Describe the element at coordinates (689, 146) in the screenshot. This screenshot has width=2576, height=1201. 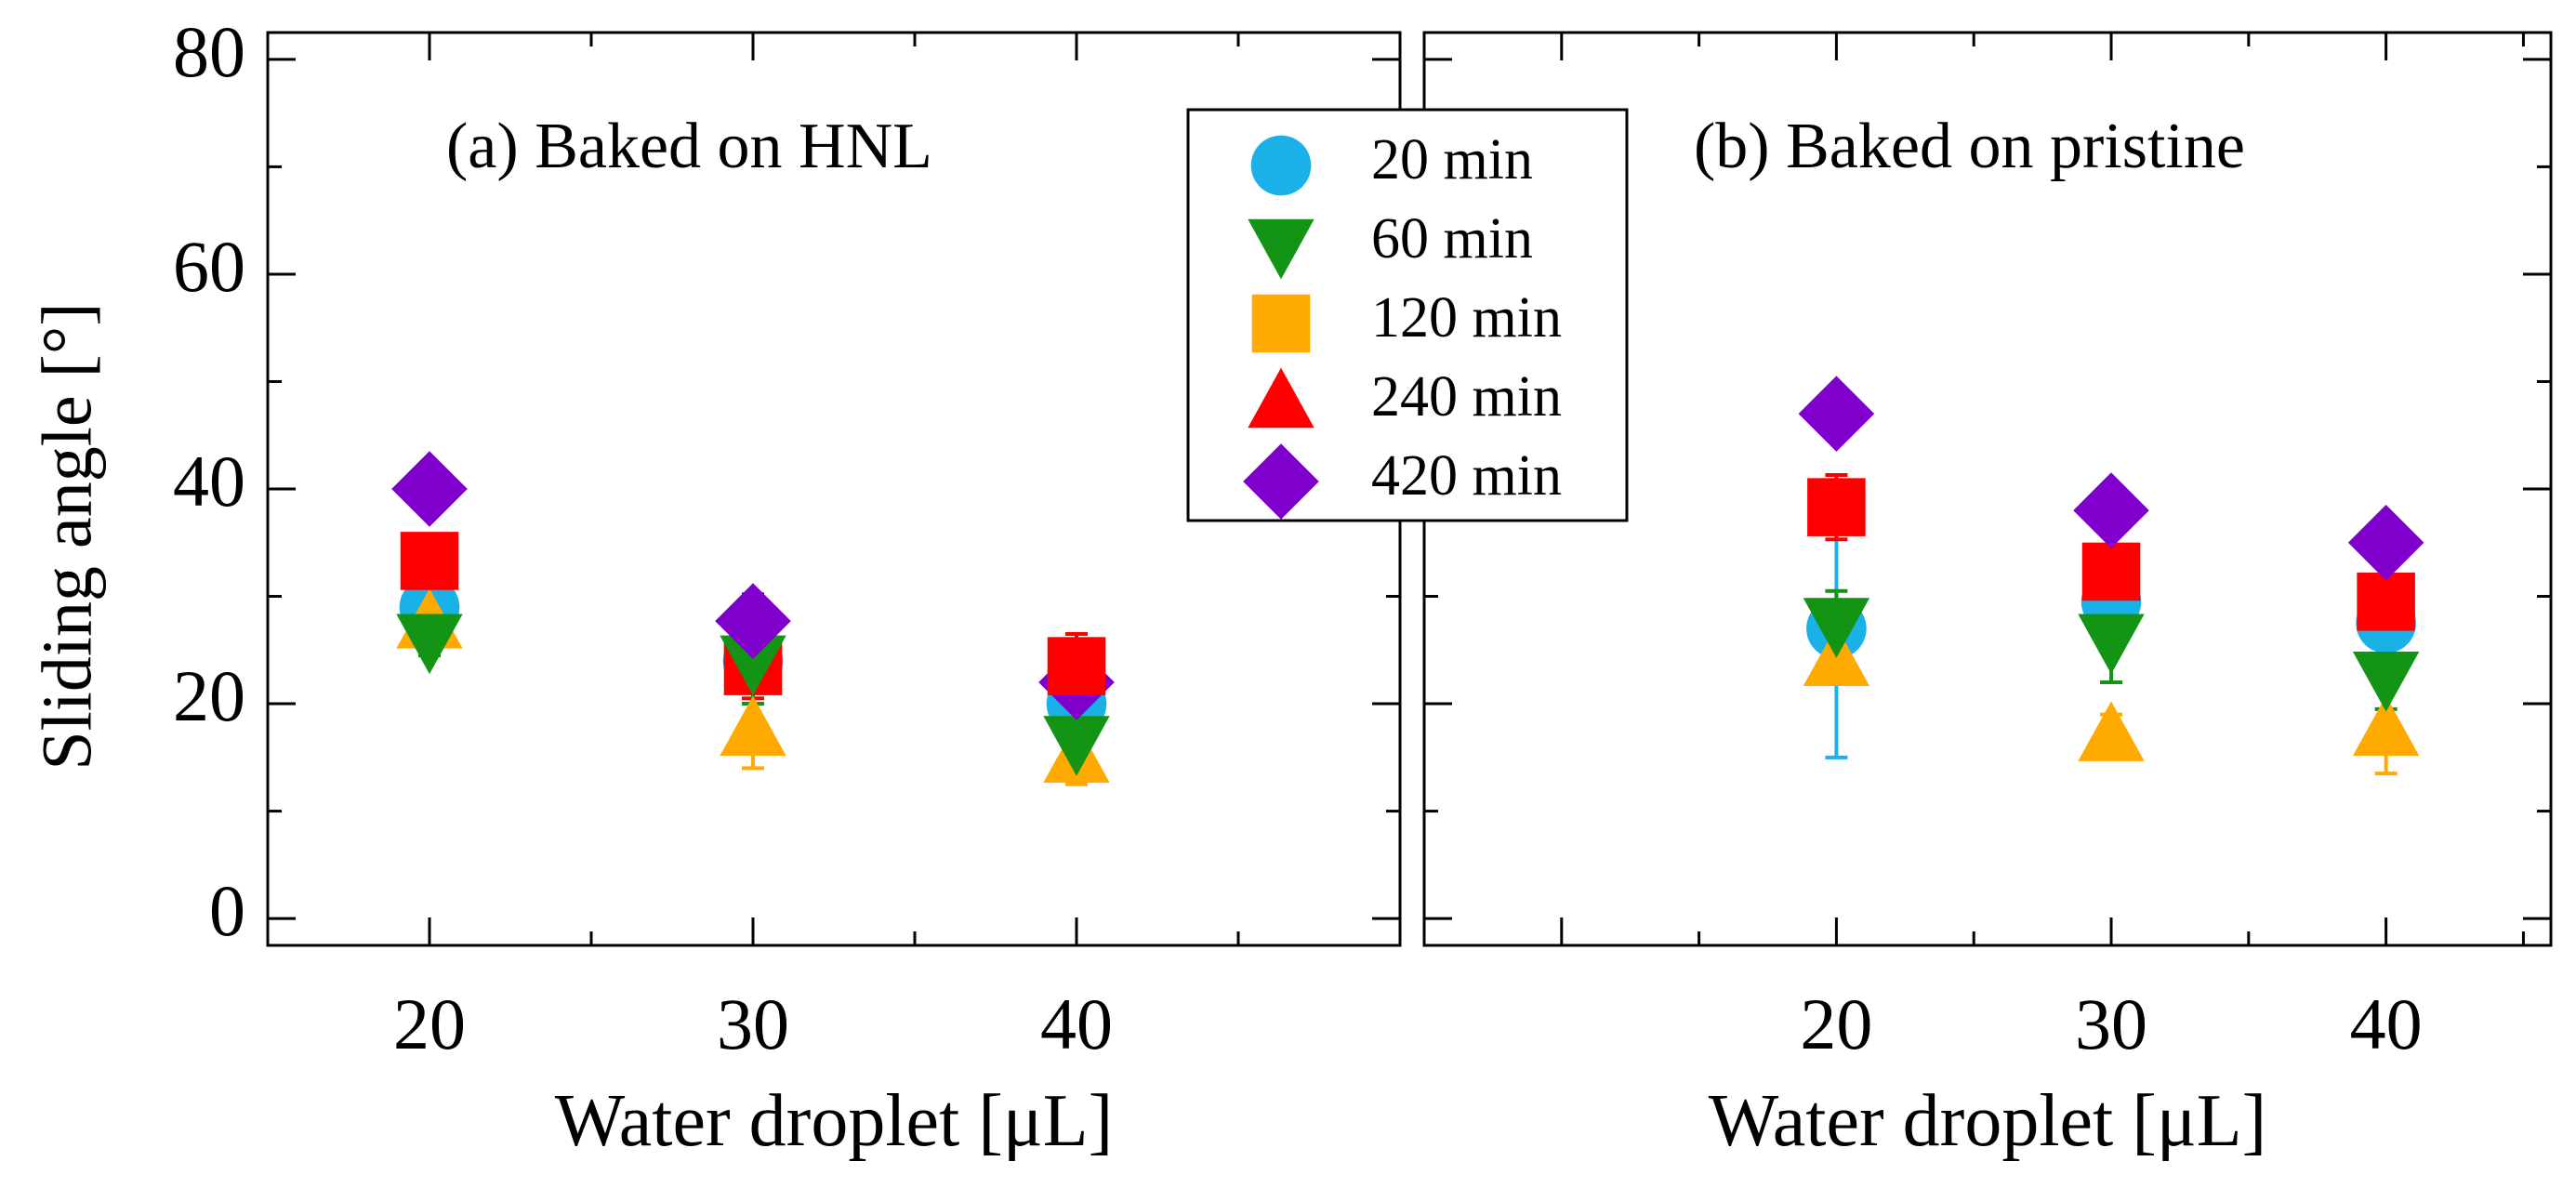
I see `panel-title-hnl: (a) Baked on HNL` at that location.